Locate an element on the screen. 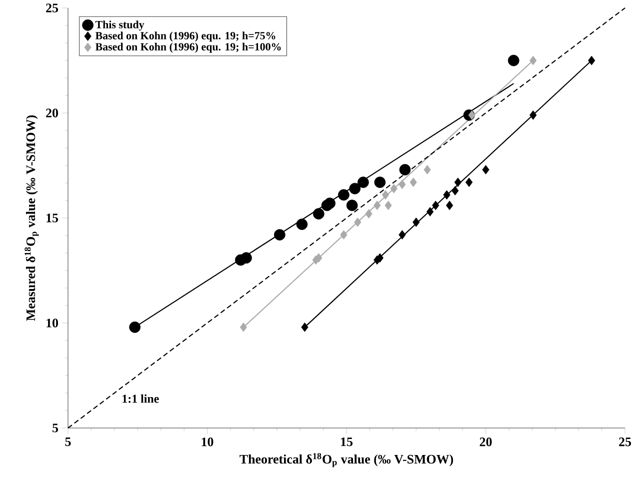  y-tick-label: 5 is located at coordinates (55, 428).